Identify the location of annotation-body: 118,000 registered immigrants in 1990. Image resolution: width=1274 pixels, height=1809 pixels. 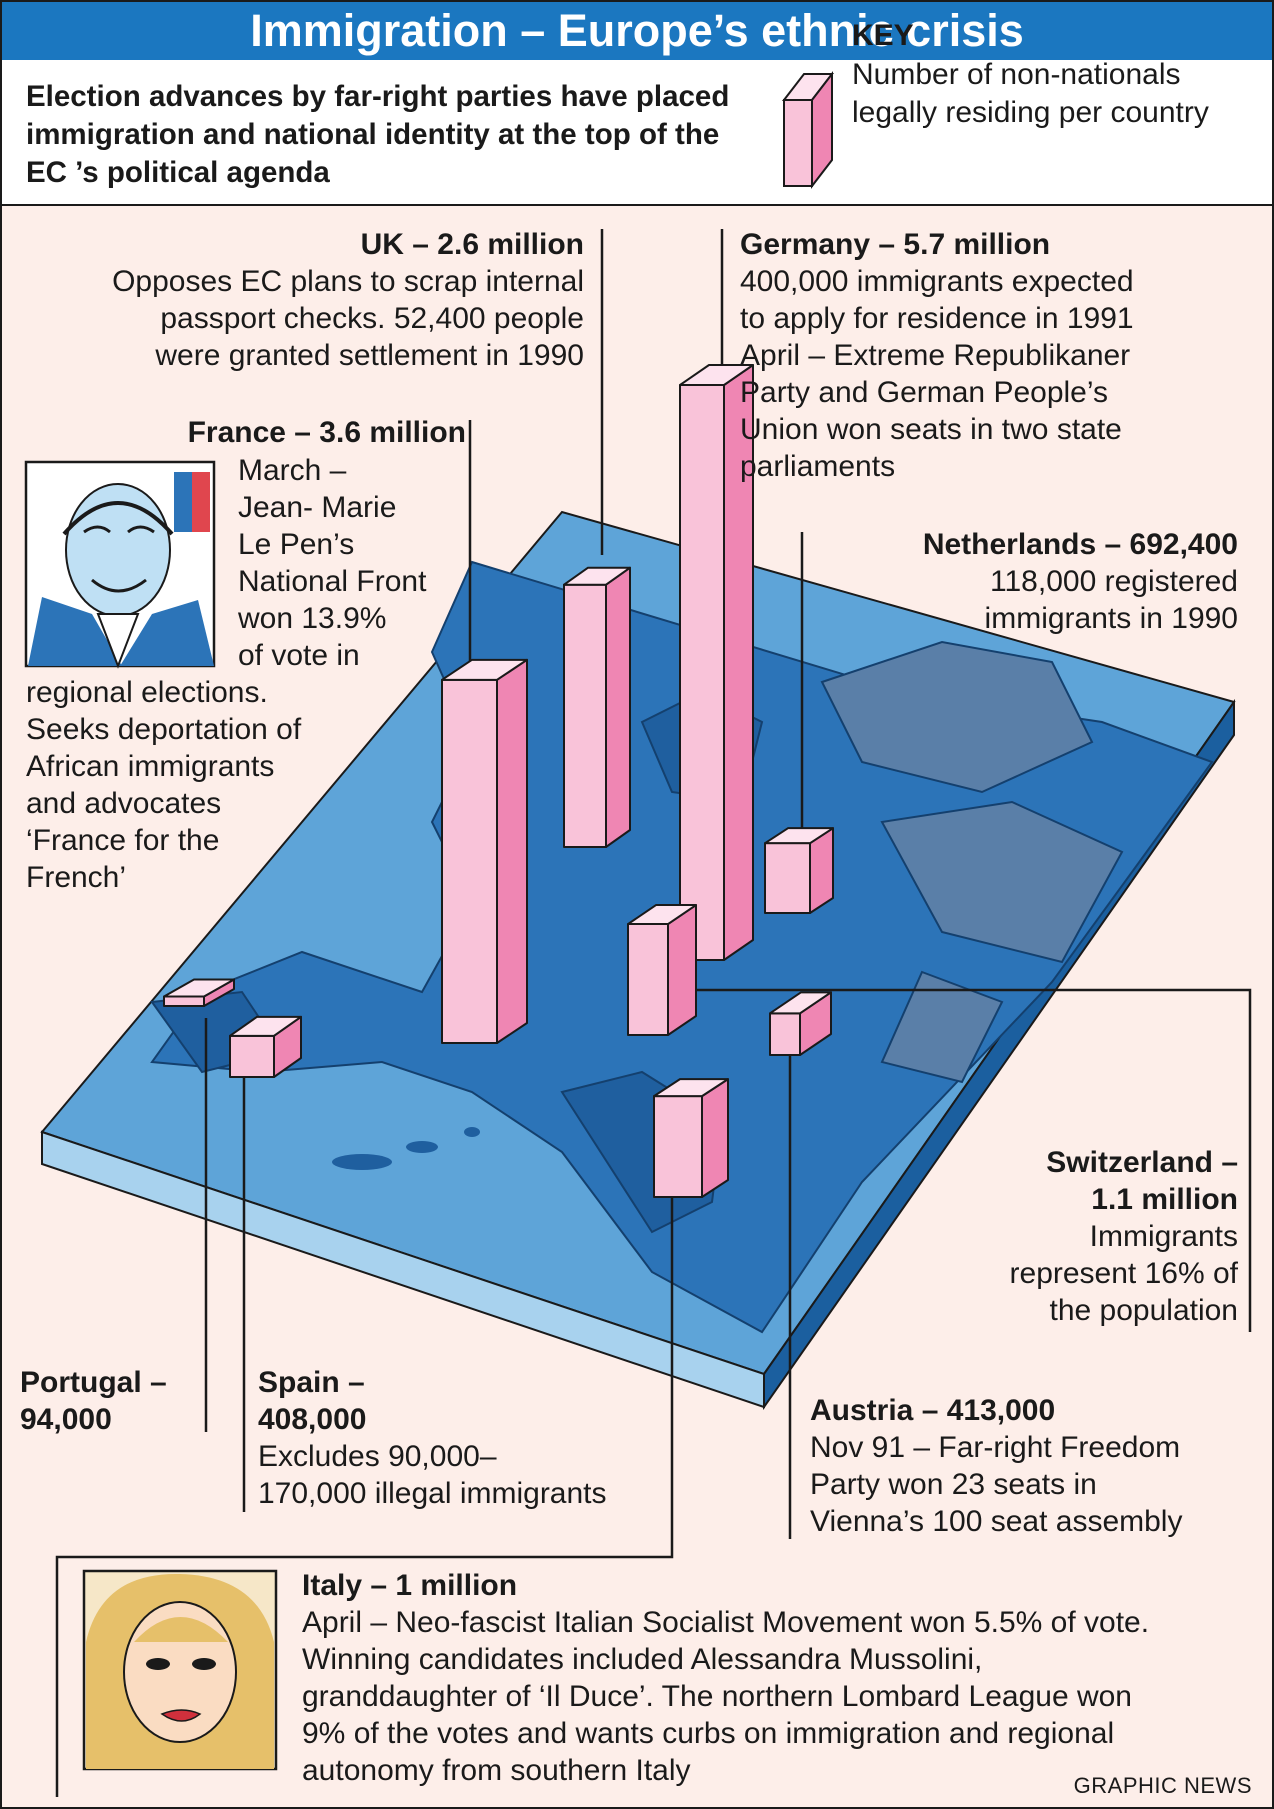
(1111, 600).